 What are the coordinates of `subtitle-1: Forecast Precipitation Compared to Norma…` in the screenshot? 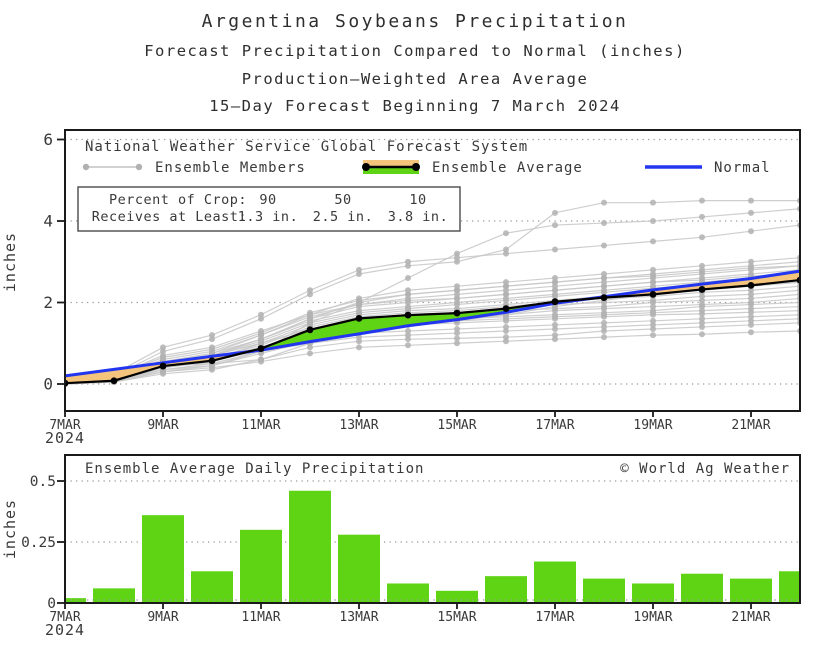 It's located at (415, 51).